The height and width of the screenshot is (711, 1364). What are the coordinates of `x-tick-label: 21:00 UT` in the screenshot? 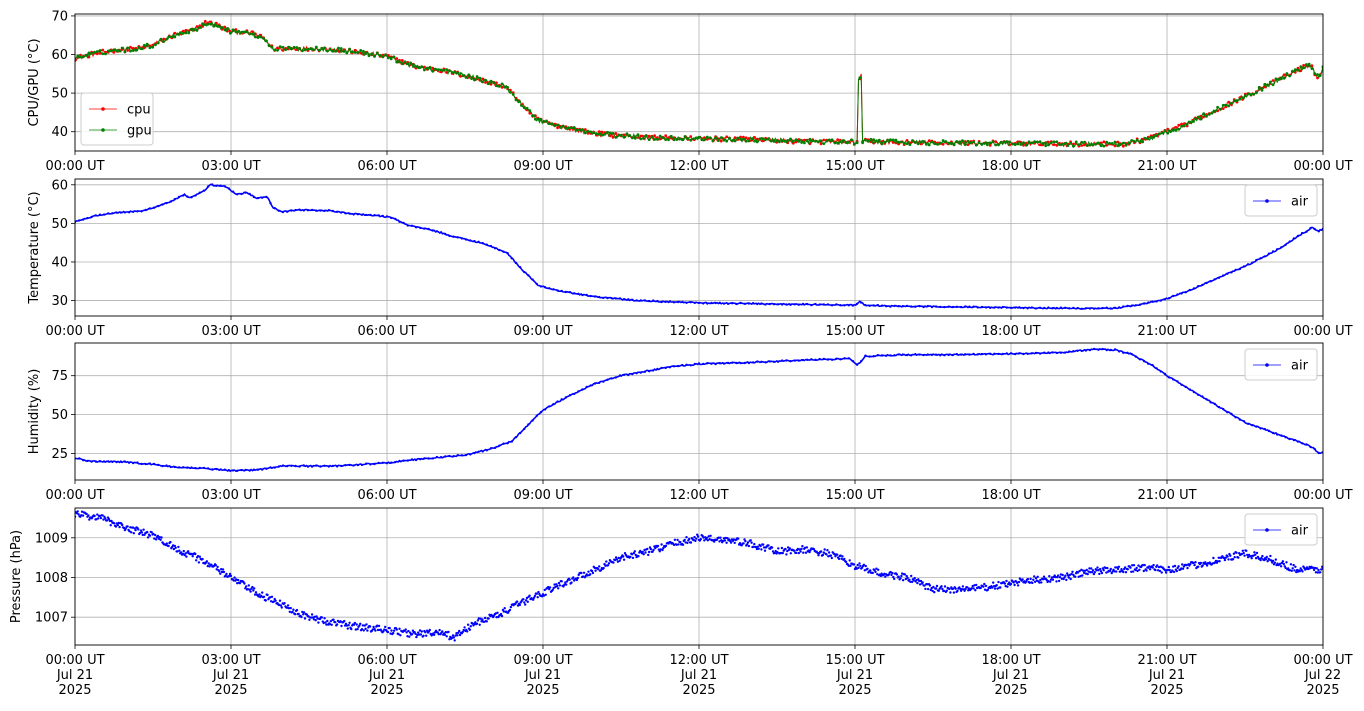 It's located at (1166, 166).